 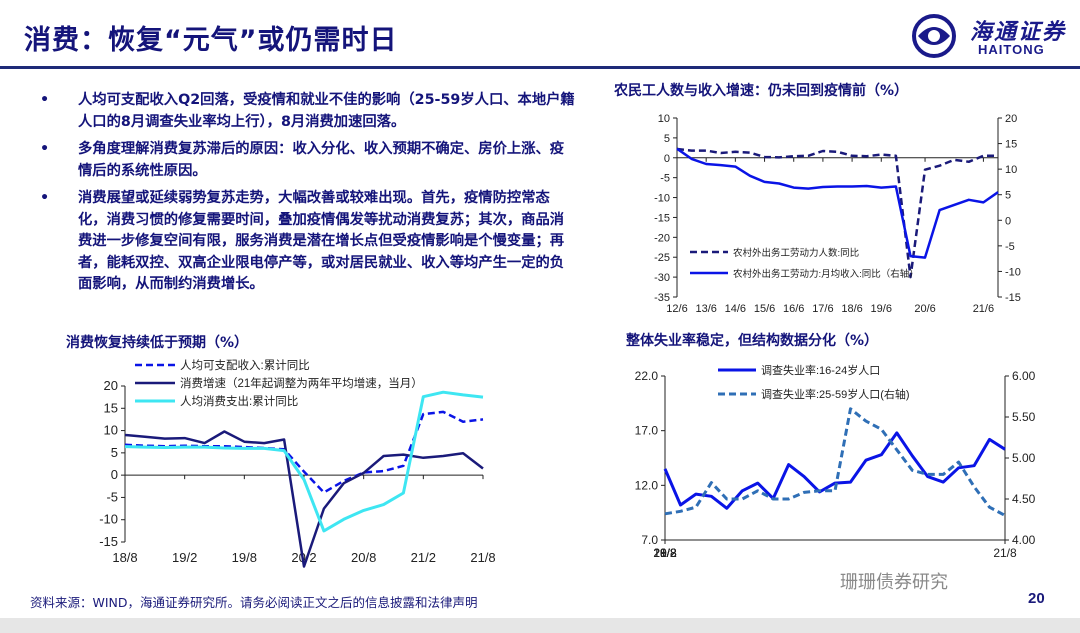 I want to click on legend-label: 调查失业率:25-59岁人口(右轴), so click(x=835, y=394).